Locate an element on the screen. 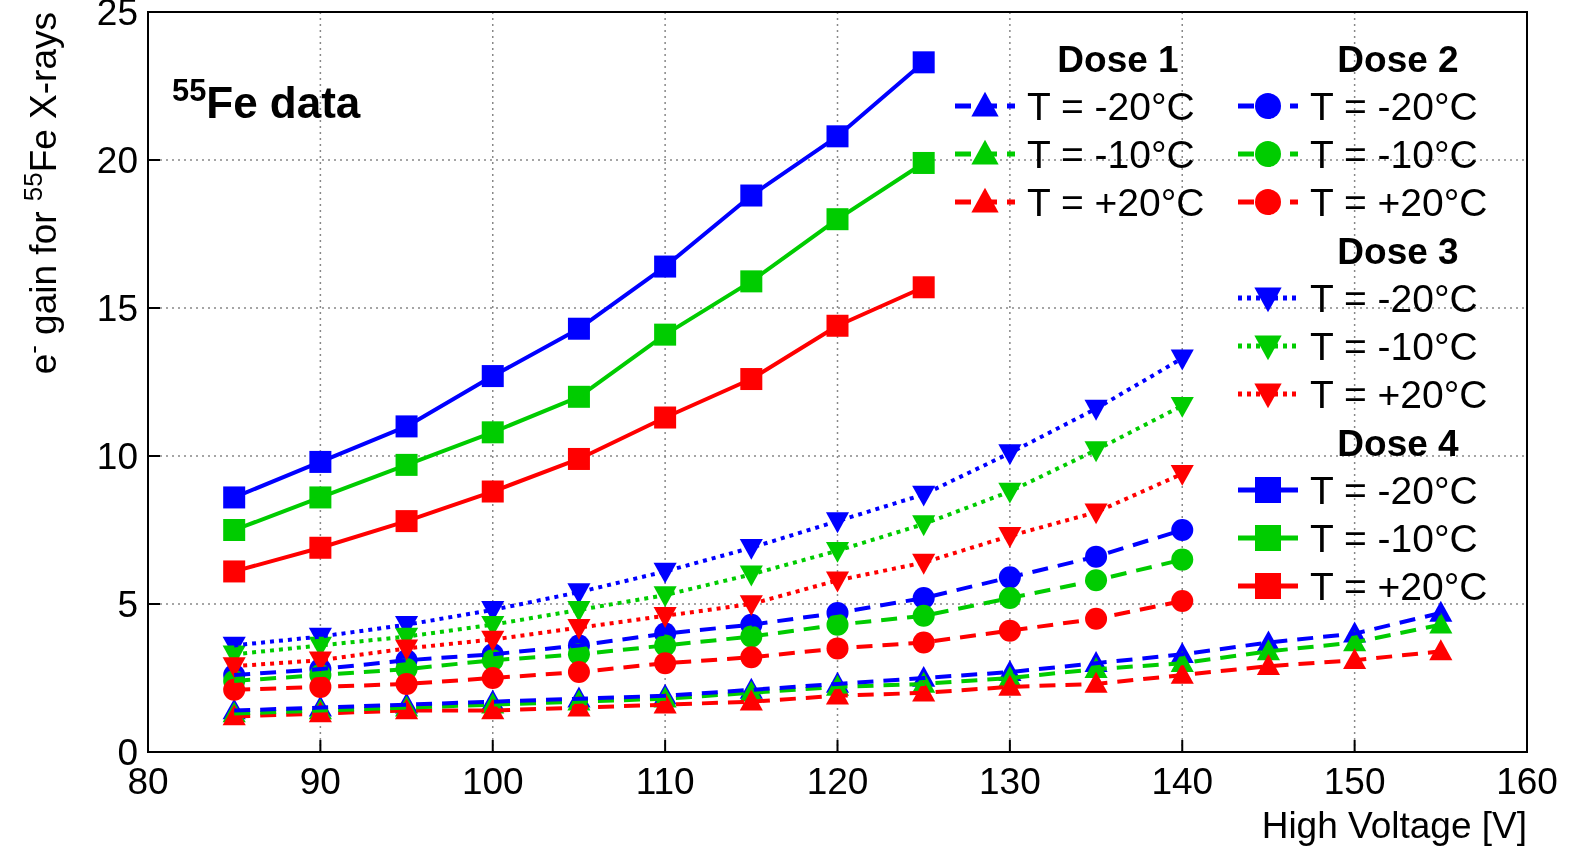 The image size is (1581, 850). y-tick-label: 20 is located at coordinates (117, 160).